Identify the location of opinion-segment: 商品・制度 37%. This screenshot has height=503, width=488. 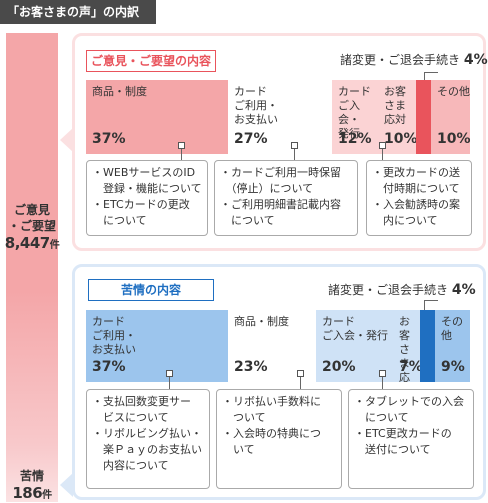
(157, 117).